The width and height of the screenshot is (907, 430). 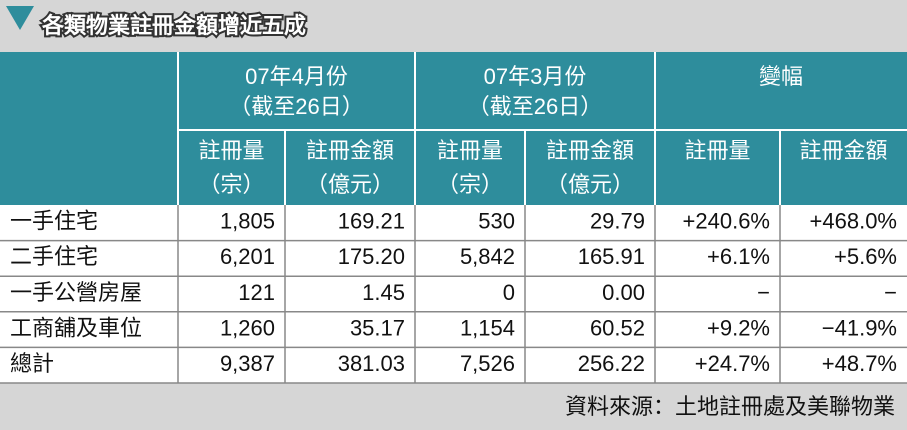 I want to click on cell: +24.7%, so click(x=732, y=363).